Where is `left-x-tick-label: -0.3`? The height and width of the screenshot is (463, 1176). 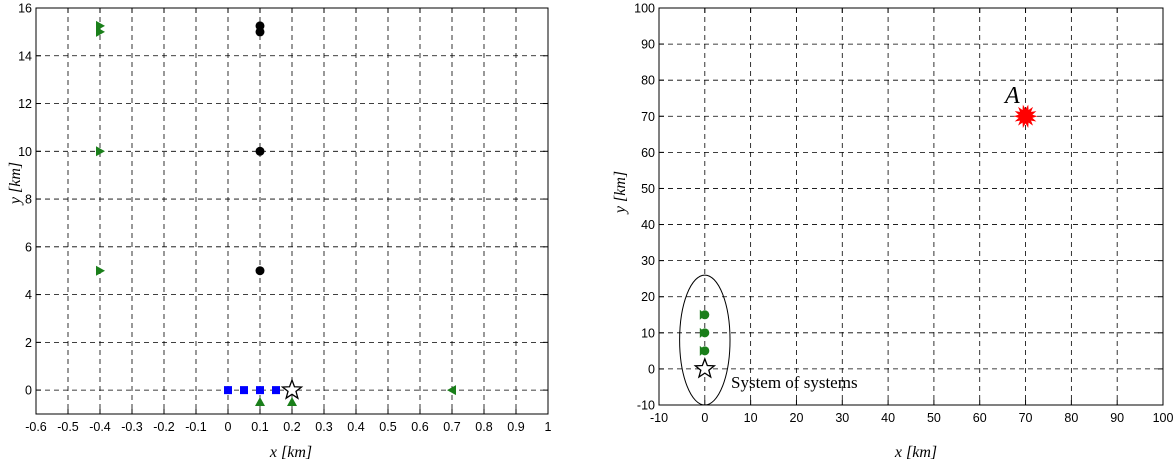
left-x-tick-label: -0.3 is located at coordinates (132, 427).